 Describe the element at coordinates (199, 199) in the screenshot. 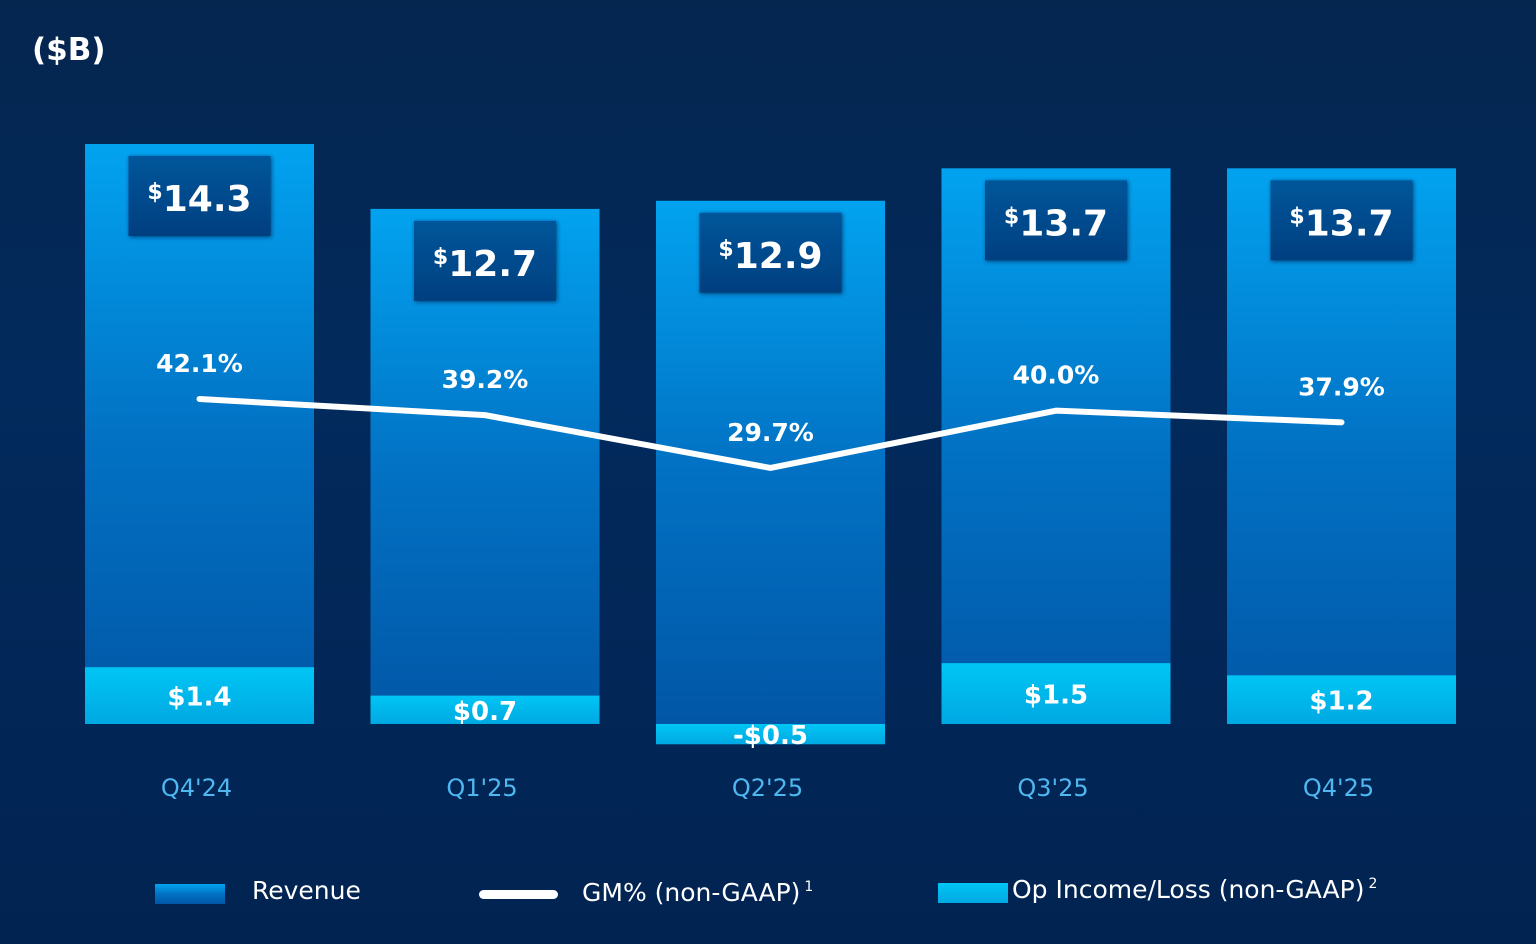

I see `revenue-data-label: $14.3` at that location.